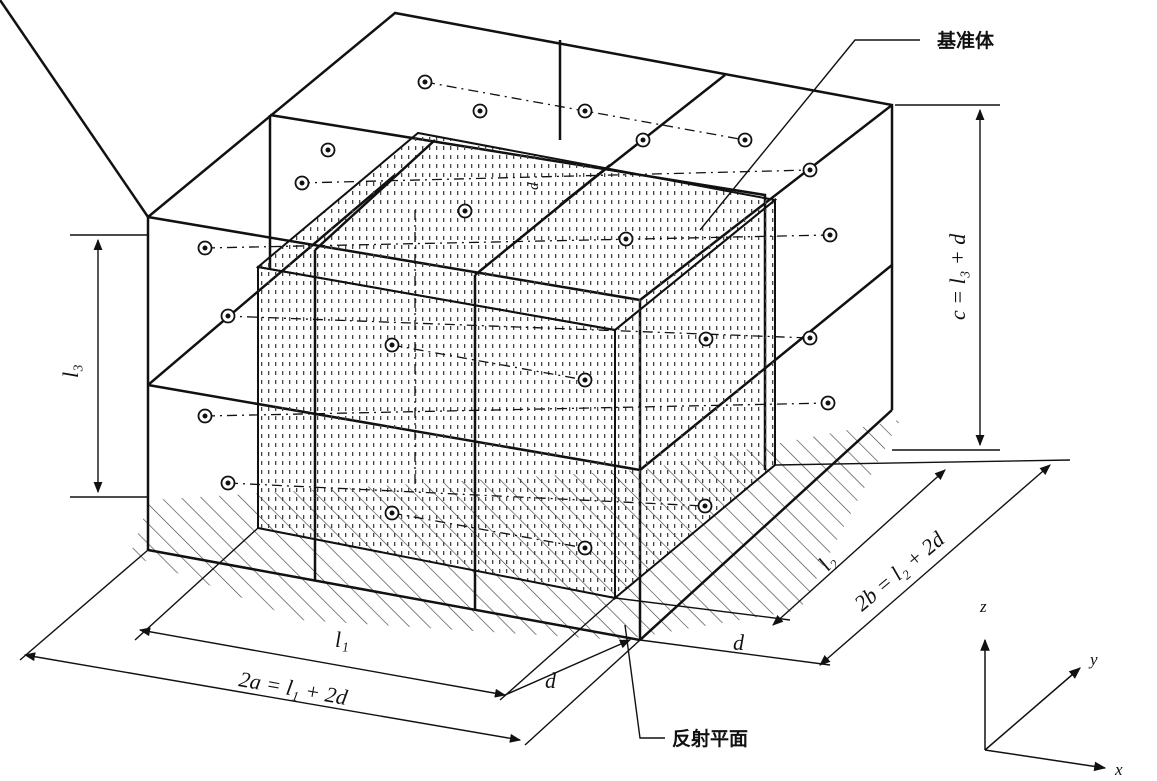 The image size is (1157, 781). What do you see at coordinates (957, 276) in the screenshot?
I see `label-c-equation: c = l₃ + d` at bounding box center [957, 276].